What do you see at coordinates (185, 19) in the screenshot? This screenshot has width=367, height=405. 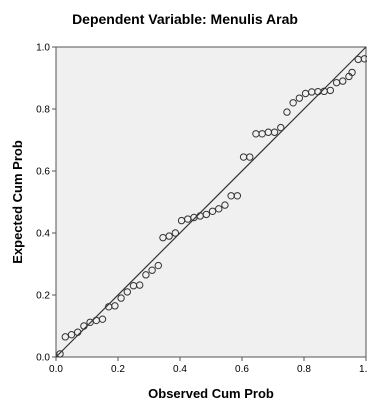 I see `chart-title: Dependent Variable: Menulis Arab` at bounding box center [185, 19].